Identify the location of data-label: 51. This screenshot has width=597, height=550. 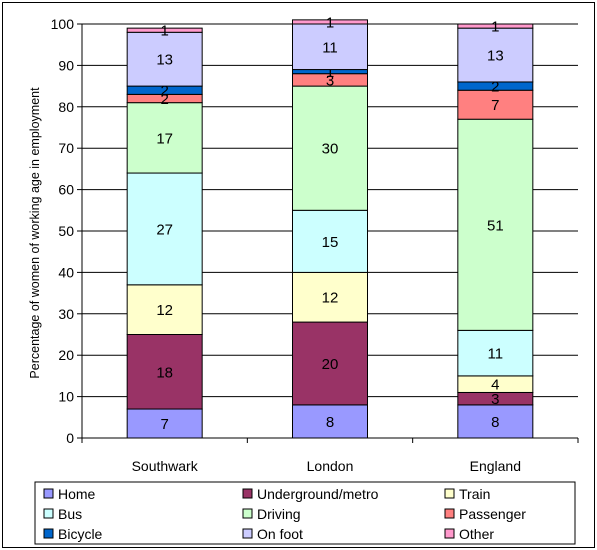
(495, 225).